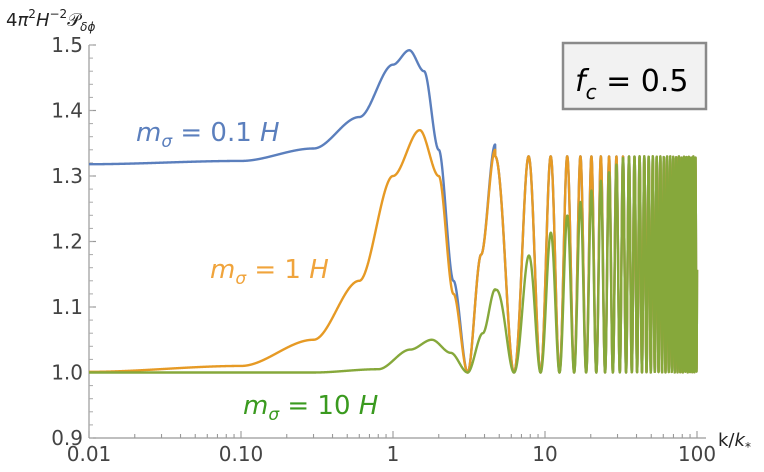 The width and height of the screenshot is (764, 472). Describe the element at coordinates (67, 111) in the screenshot. I see `y-tick-label: 1.4` at that location.